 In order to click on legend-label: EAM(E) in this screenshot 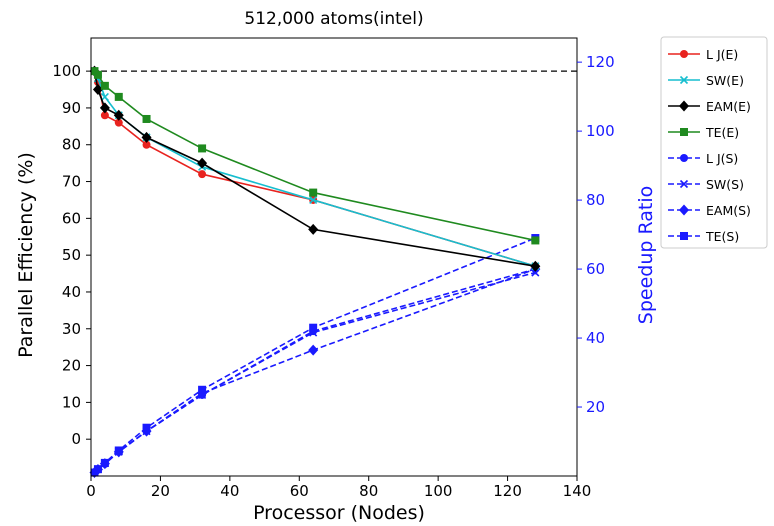, I will do `click(728, 106)`.